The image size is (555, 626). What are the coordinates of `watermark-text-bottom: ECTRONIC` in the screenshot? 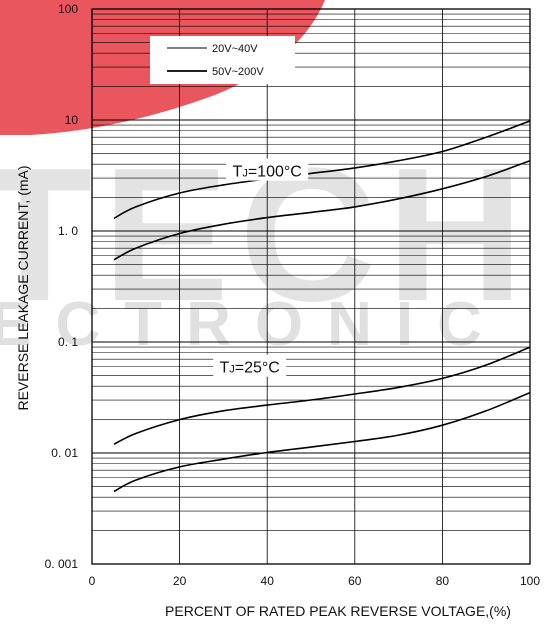 It's located at (253, 324).